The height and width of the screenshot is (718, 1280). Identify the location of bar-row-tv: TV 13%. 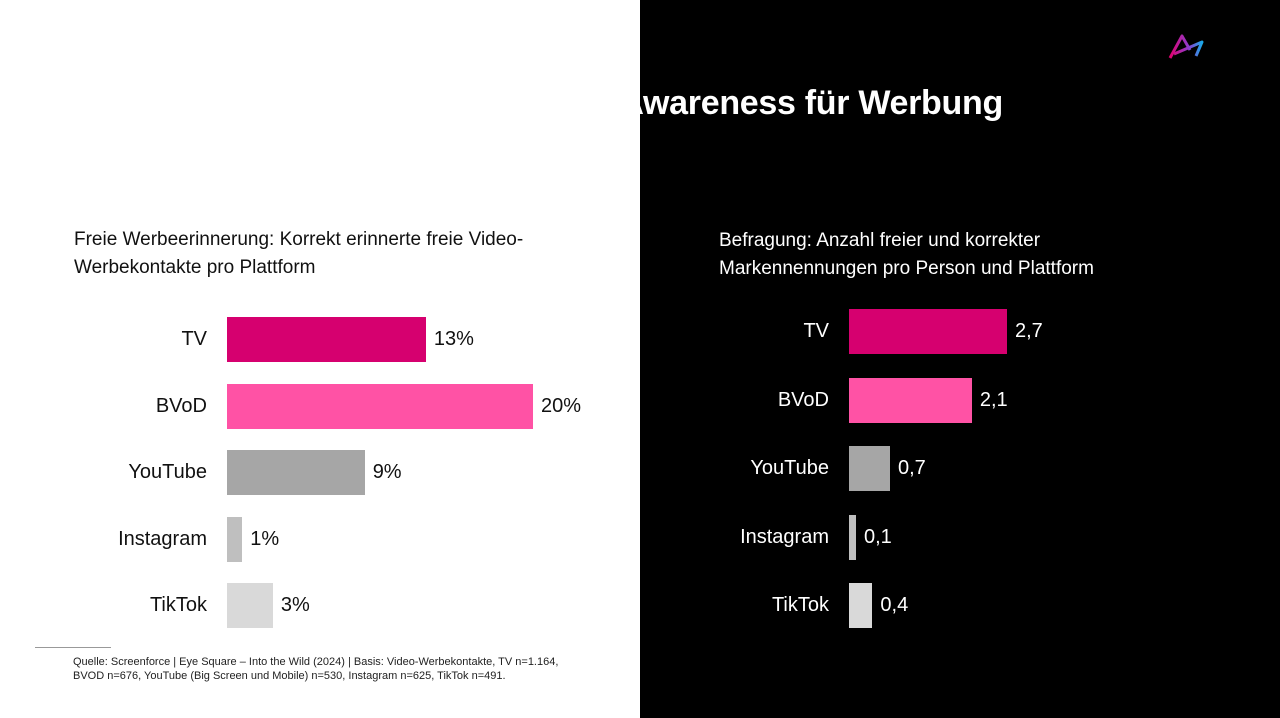
(300, 339).